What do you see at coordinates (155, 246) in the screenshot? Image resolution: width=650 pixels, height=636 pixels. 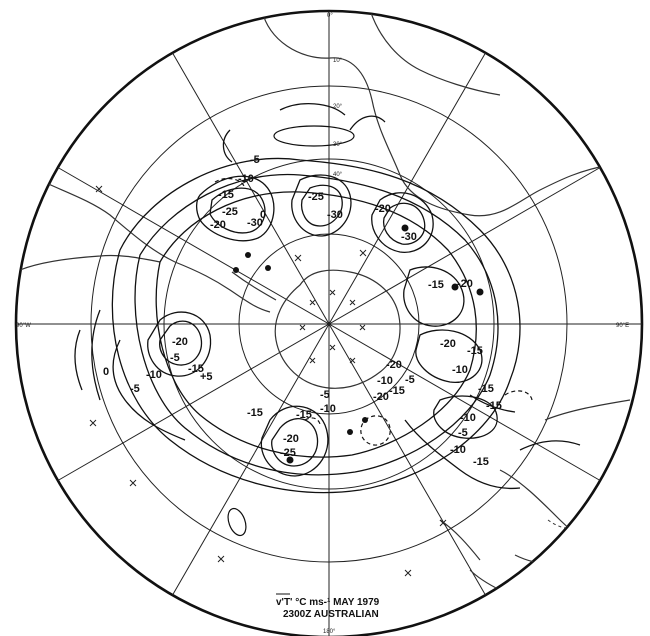 I see `south-america-coast` at bounding box center [155, 246].